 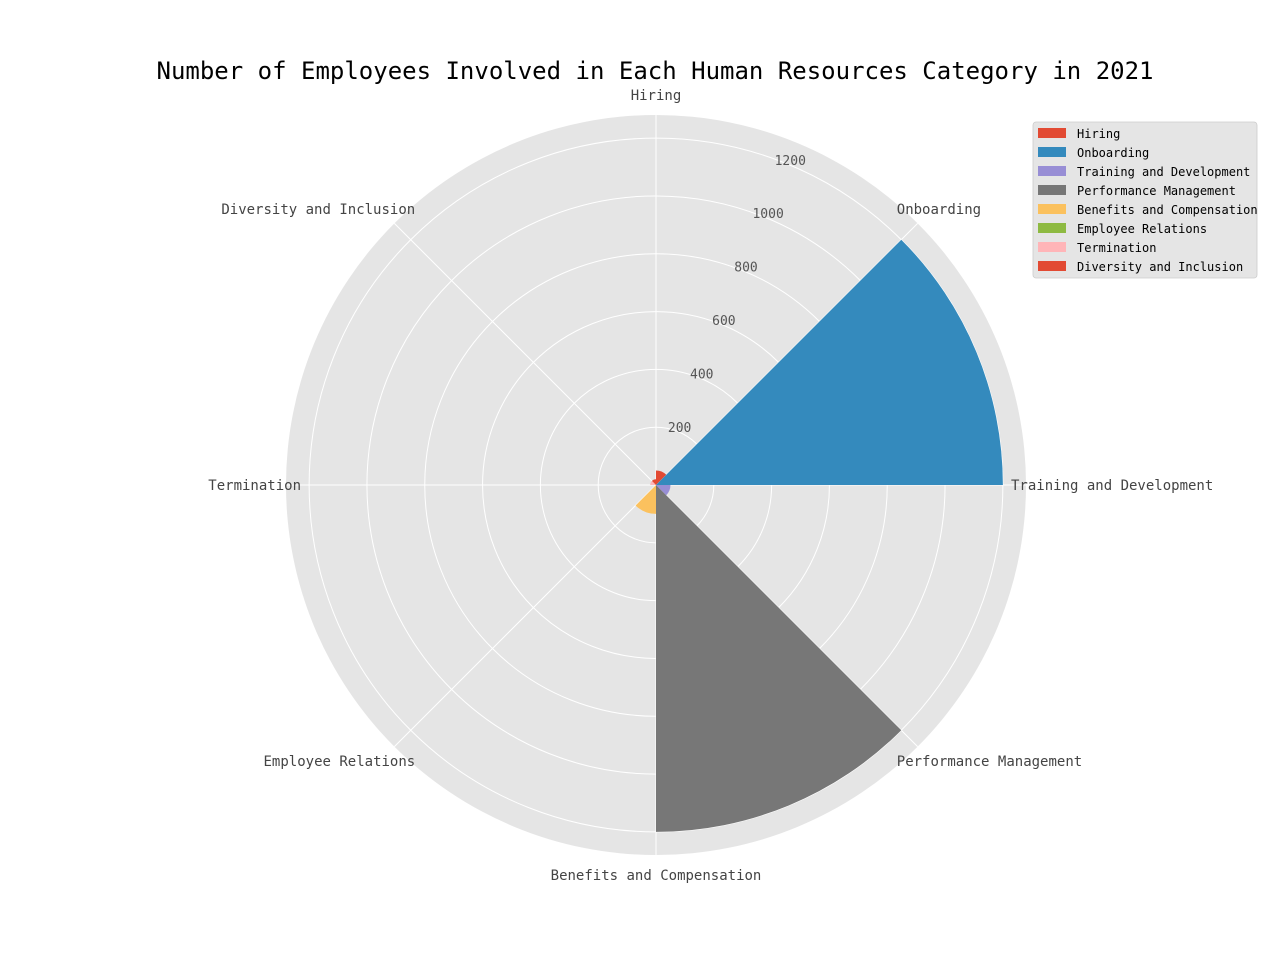 I want to click on bar-diversity-and-inclusion, so click(x=653, y=482).